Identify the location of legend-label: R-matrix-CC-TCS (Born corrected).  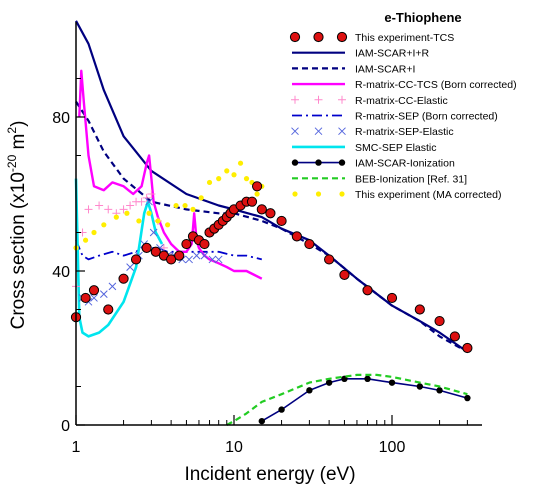
(436, 85).